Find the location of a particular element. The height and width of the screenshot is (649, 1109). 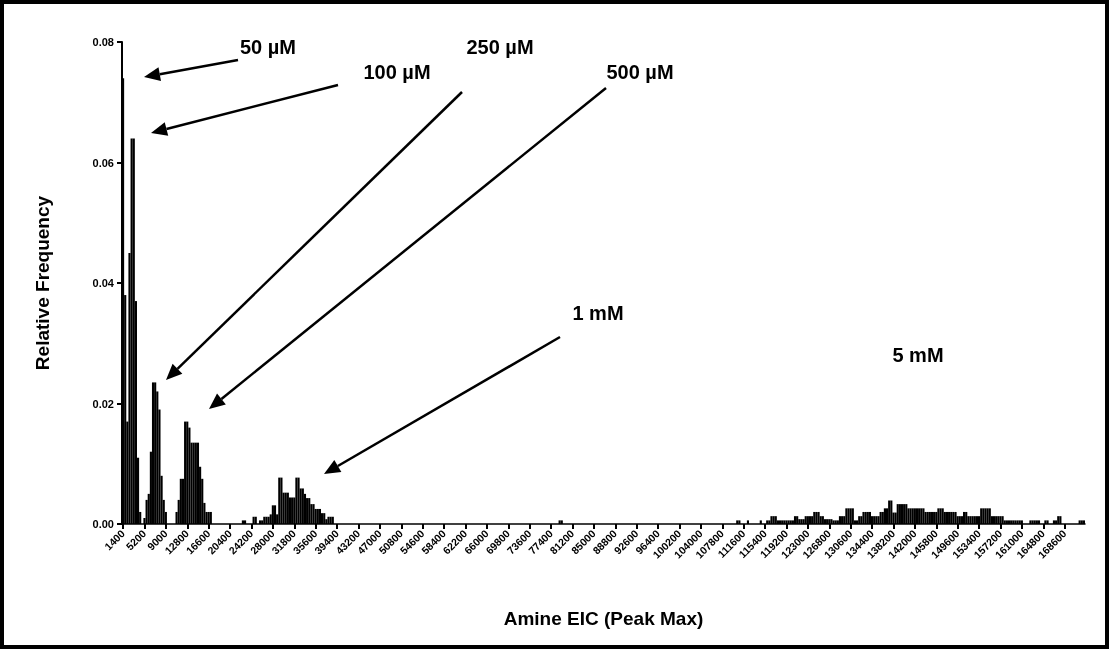

y-tick-label: 0.04 is located at coordinates (103, 283).